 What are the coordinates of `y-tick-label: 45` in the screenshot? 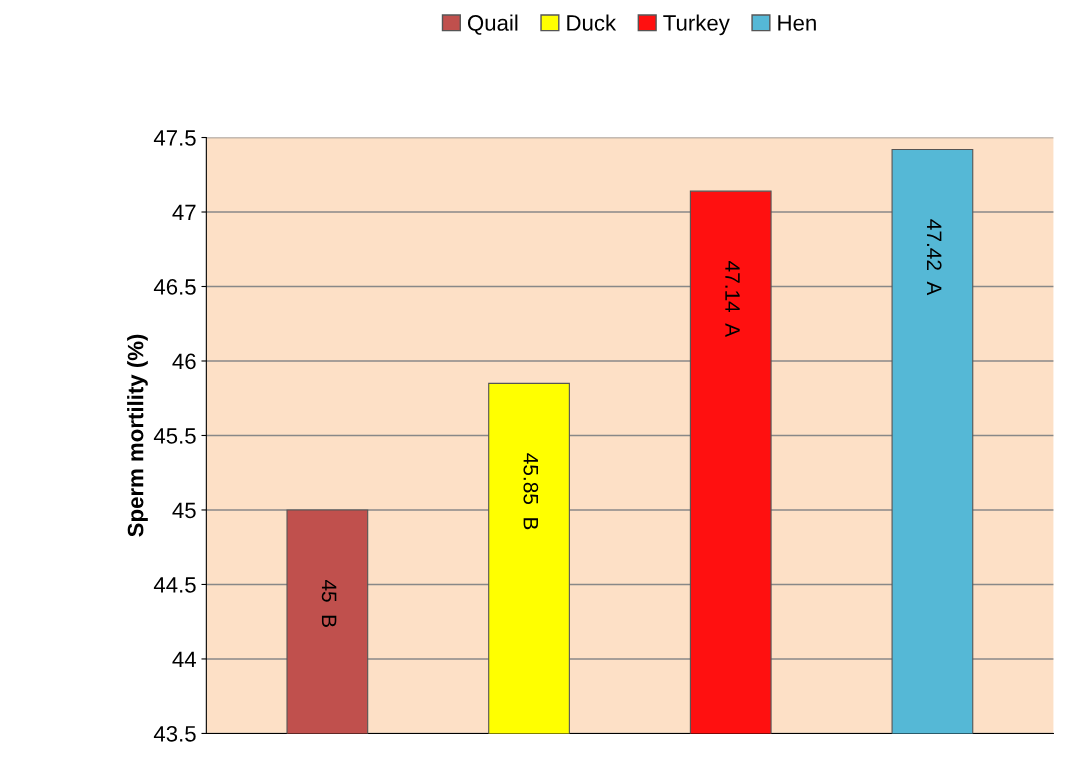 It's located at (184, 510).